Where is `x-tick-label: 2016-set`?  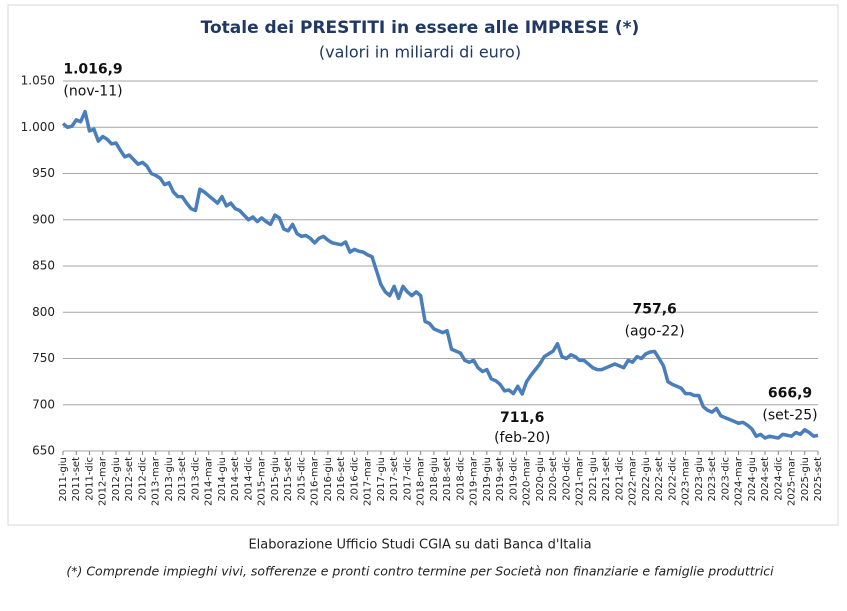 x-tick-label: 2016-set is located at coordinates (341, 479).